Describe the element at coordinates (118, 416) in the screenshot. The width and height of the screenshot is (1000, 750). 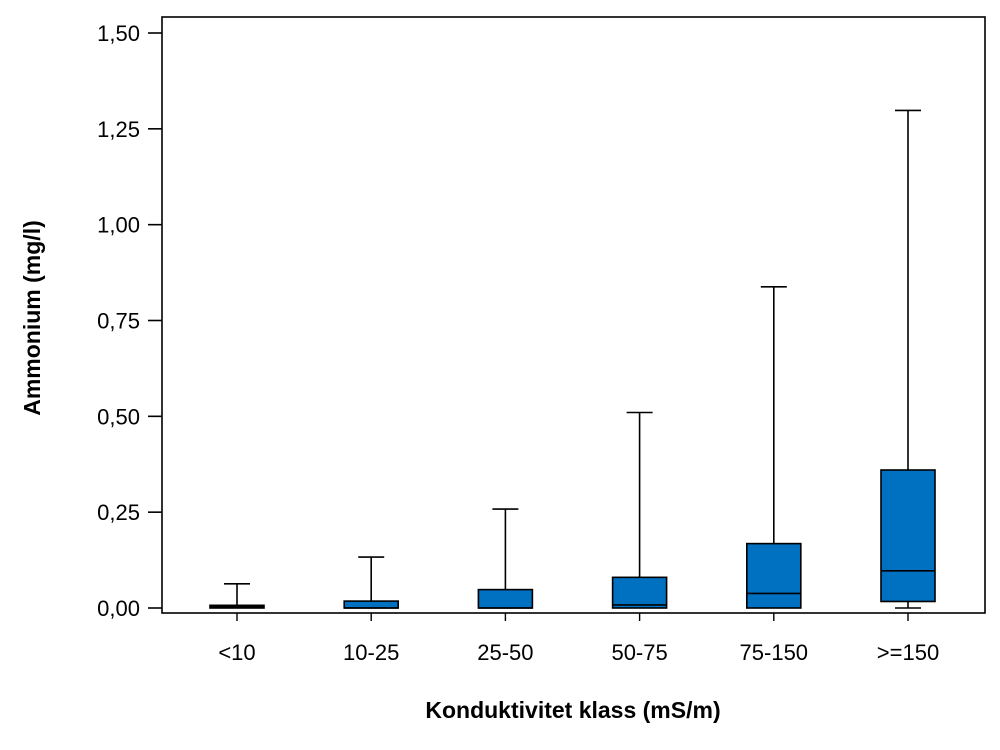
I see `y-tick-label: 0,50` at that location.